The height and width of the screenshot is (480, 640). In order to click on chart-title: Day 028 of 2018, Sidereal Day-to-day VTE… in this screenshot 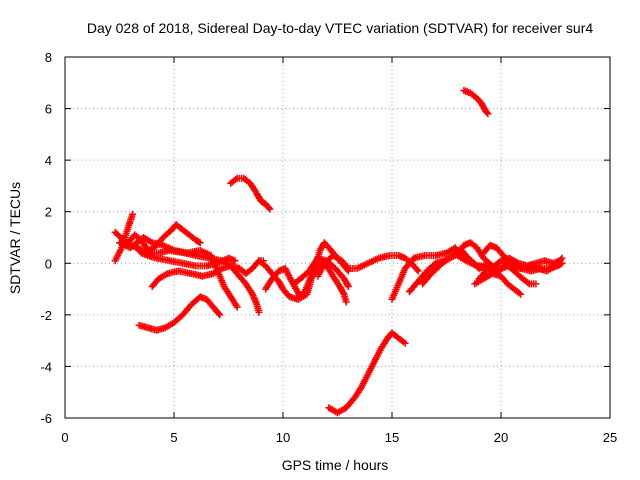, I will do `click(340, 28)`.